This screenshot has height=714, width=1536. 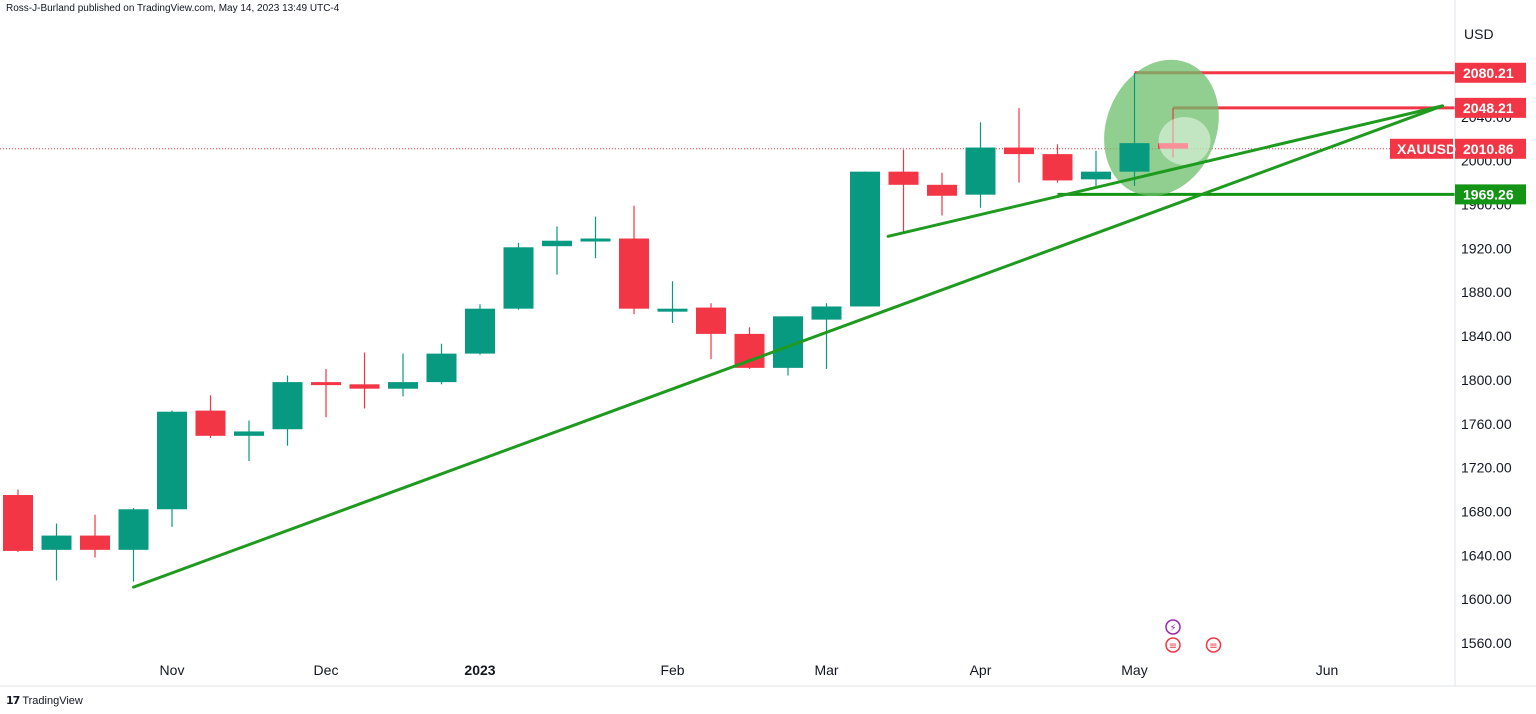 I want to click on y-tick-label: 1880.00, so click(x=1486, y=292).